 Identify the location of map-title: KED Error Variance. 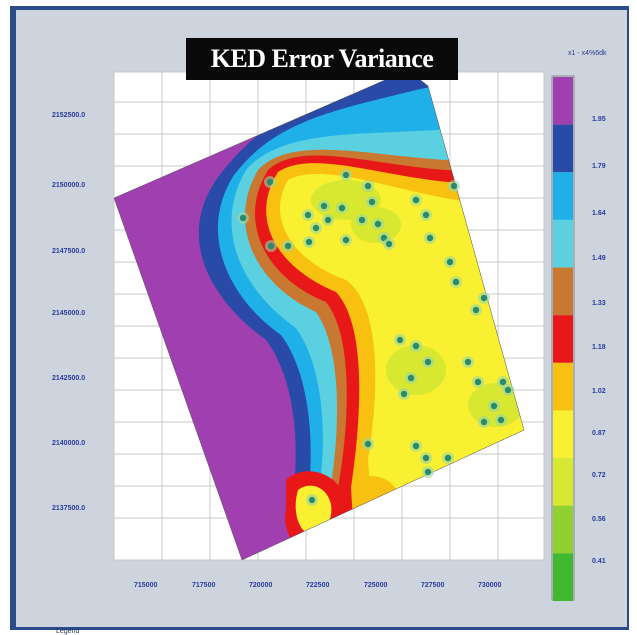
(322, 59).